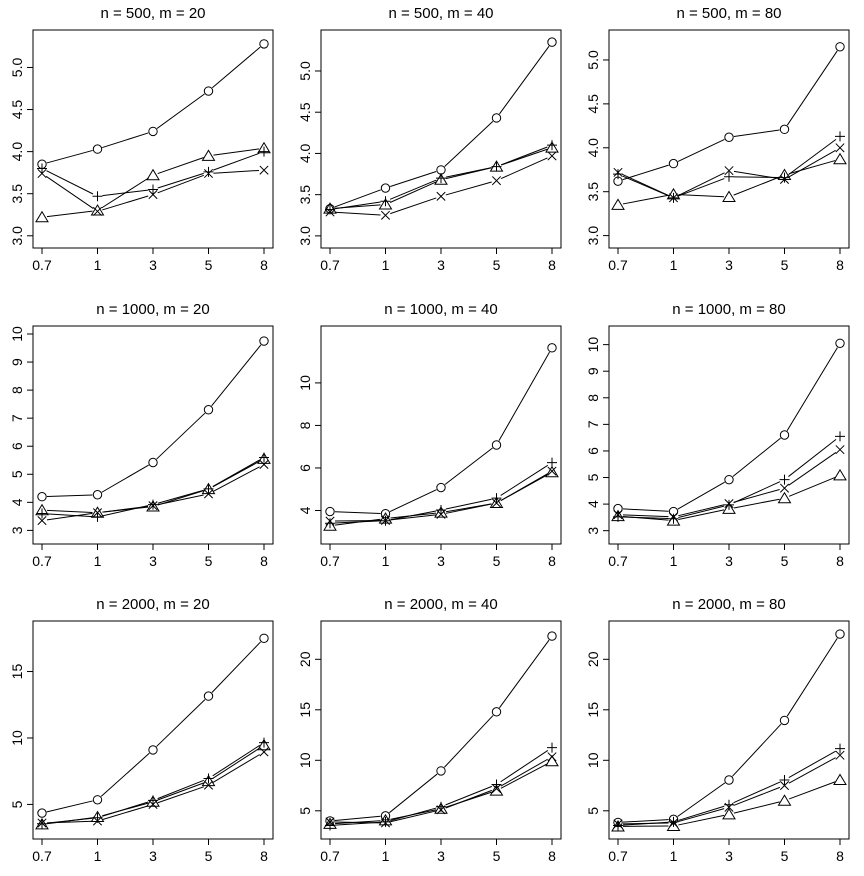 The height and width of the screenshot is (876, 864). Describe the element at coordinates (593, 192) in the screenshot. I see `y-tick-label: 3.5` at that location.